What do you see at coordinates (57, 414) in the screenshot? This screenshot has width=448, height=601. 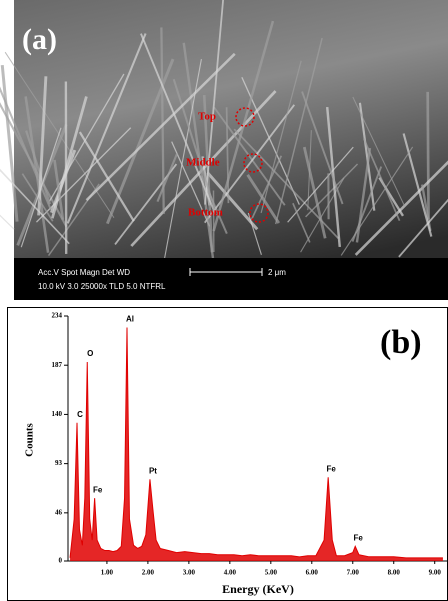 I see `y-tick-label: 140` at bounding box center [57, 414].